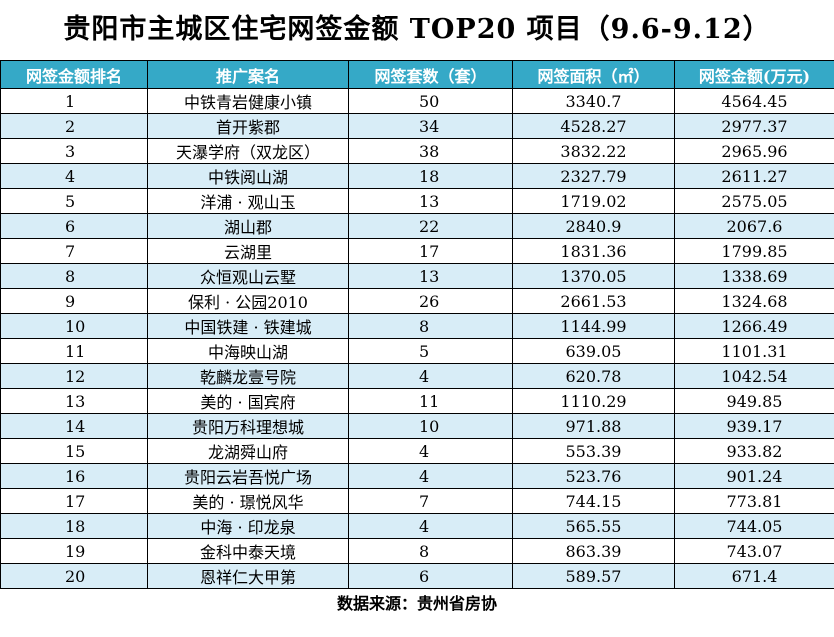 The height and width of the screenshot is (637, 834). What do you see at coordinates (754, 351) in the screenshot?
I see `cell-amount: 1101.31` at bounding box center [754, 351].